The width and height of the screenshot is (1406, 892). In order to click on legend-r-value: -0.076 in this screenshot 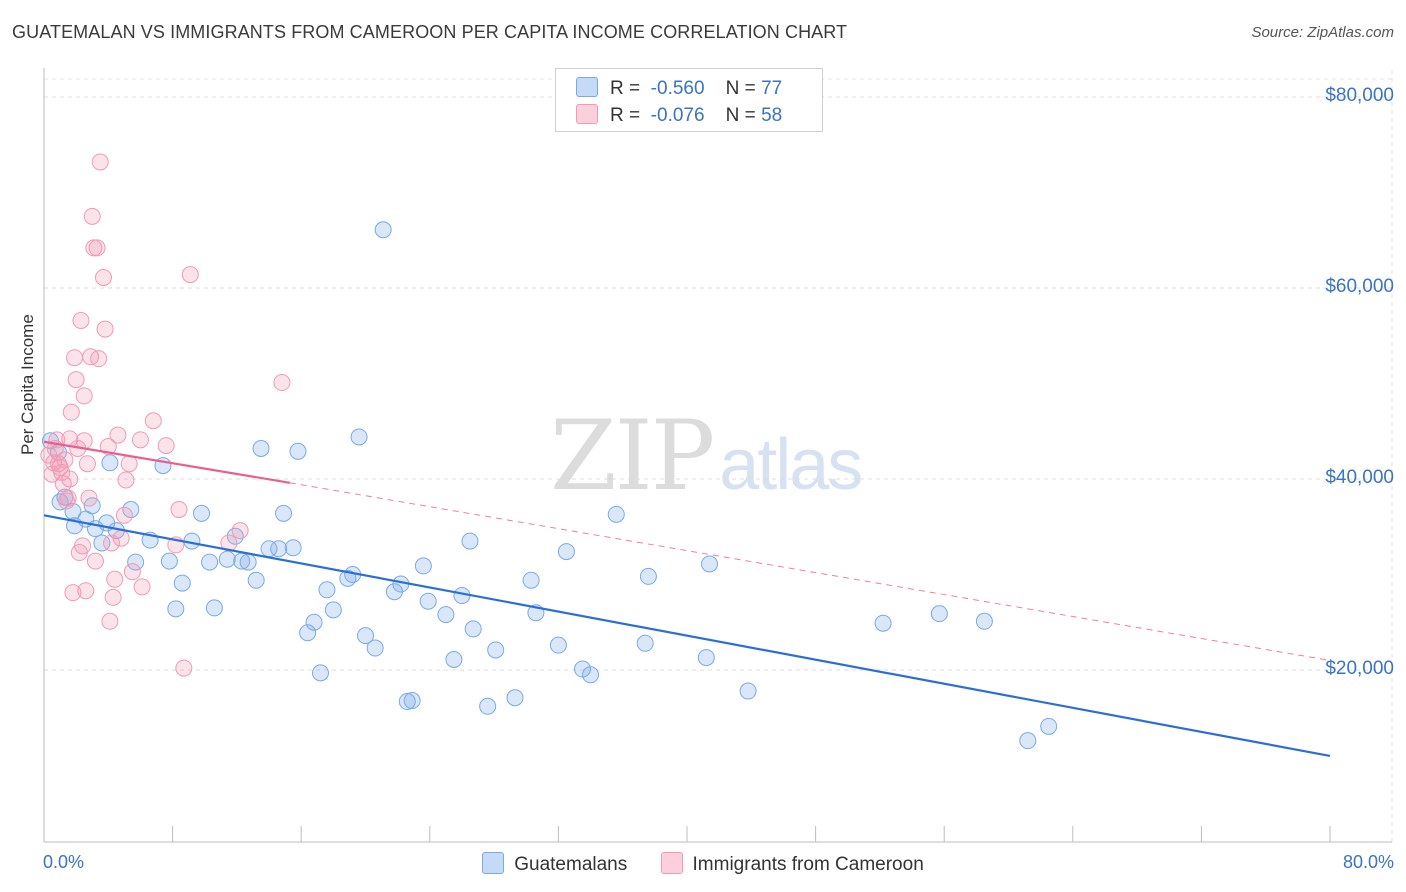, I will do `click(677, 115)`.